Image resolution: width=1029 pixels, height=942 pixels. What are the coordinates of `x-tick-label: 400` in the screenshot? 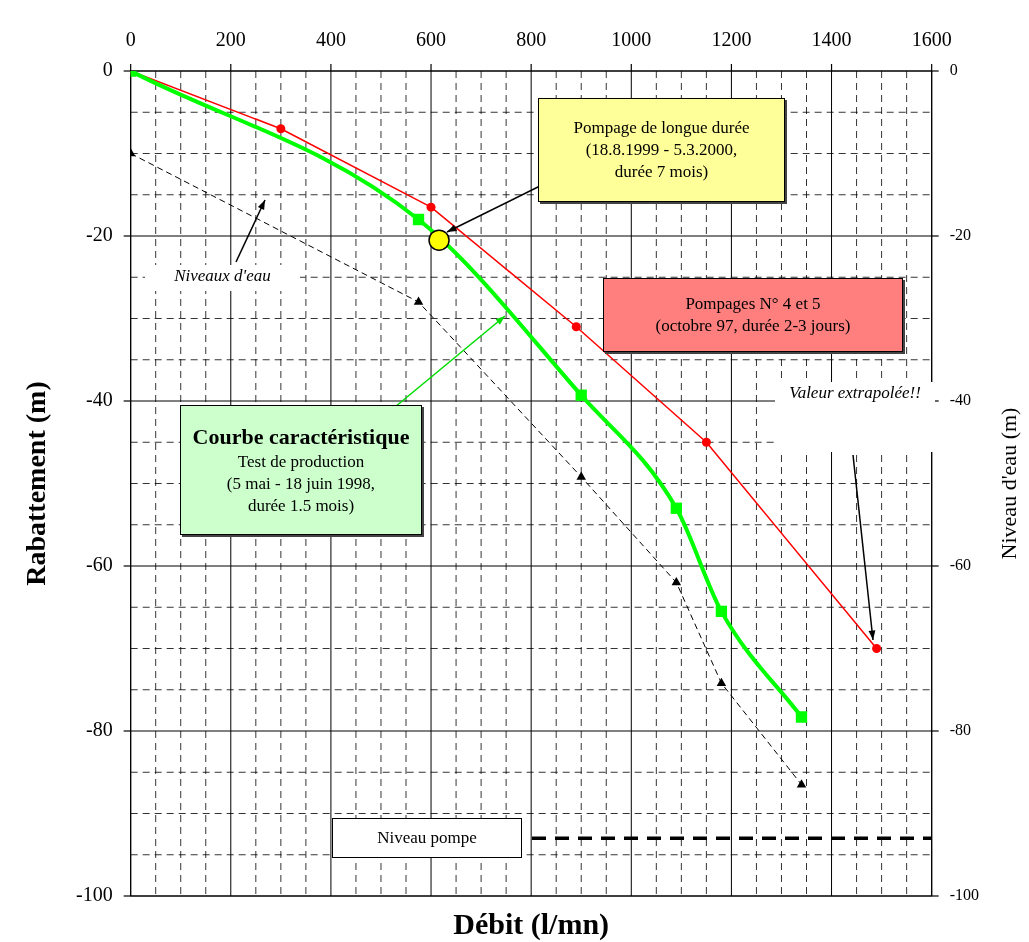 It's located at (330, 39).